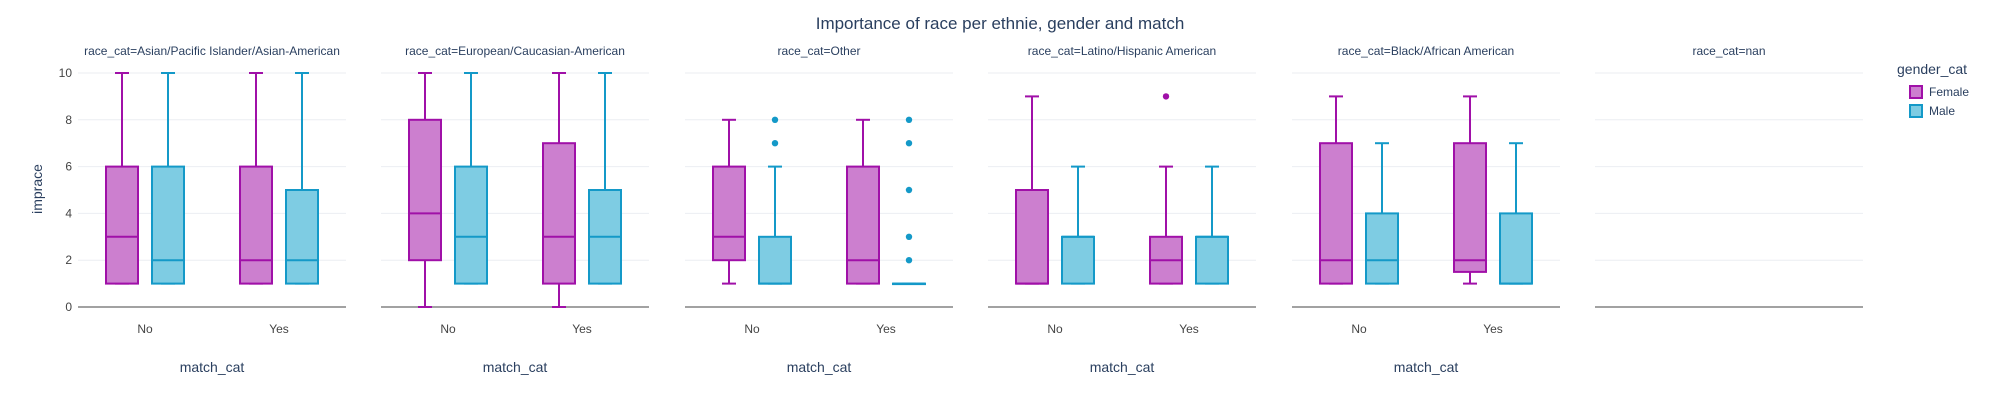 The height and width of the screenshot is (400, 2000). I want to click on y-tick-label: 10, so click(66, 73).